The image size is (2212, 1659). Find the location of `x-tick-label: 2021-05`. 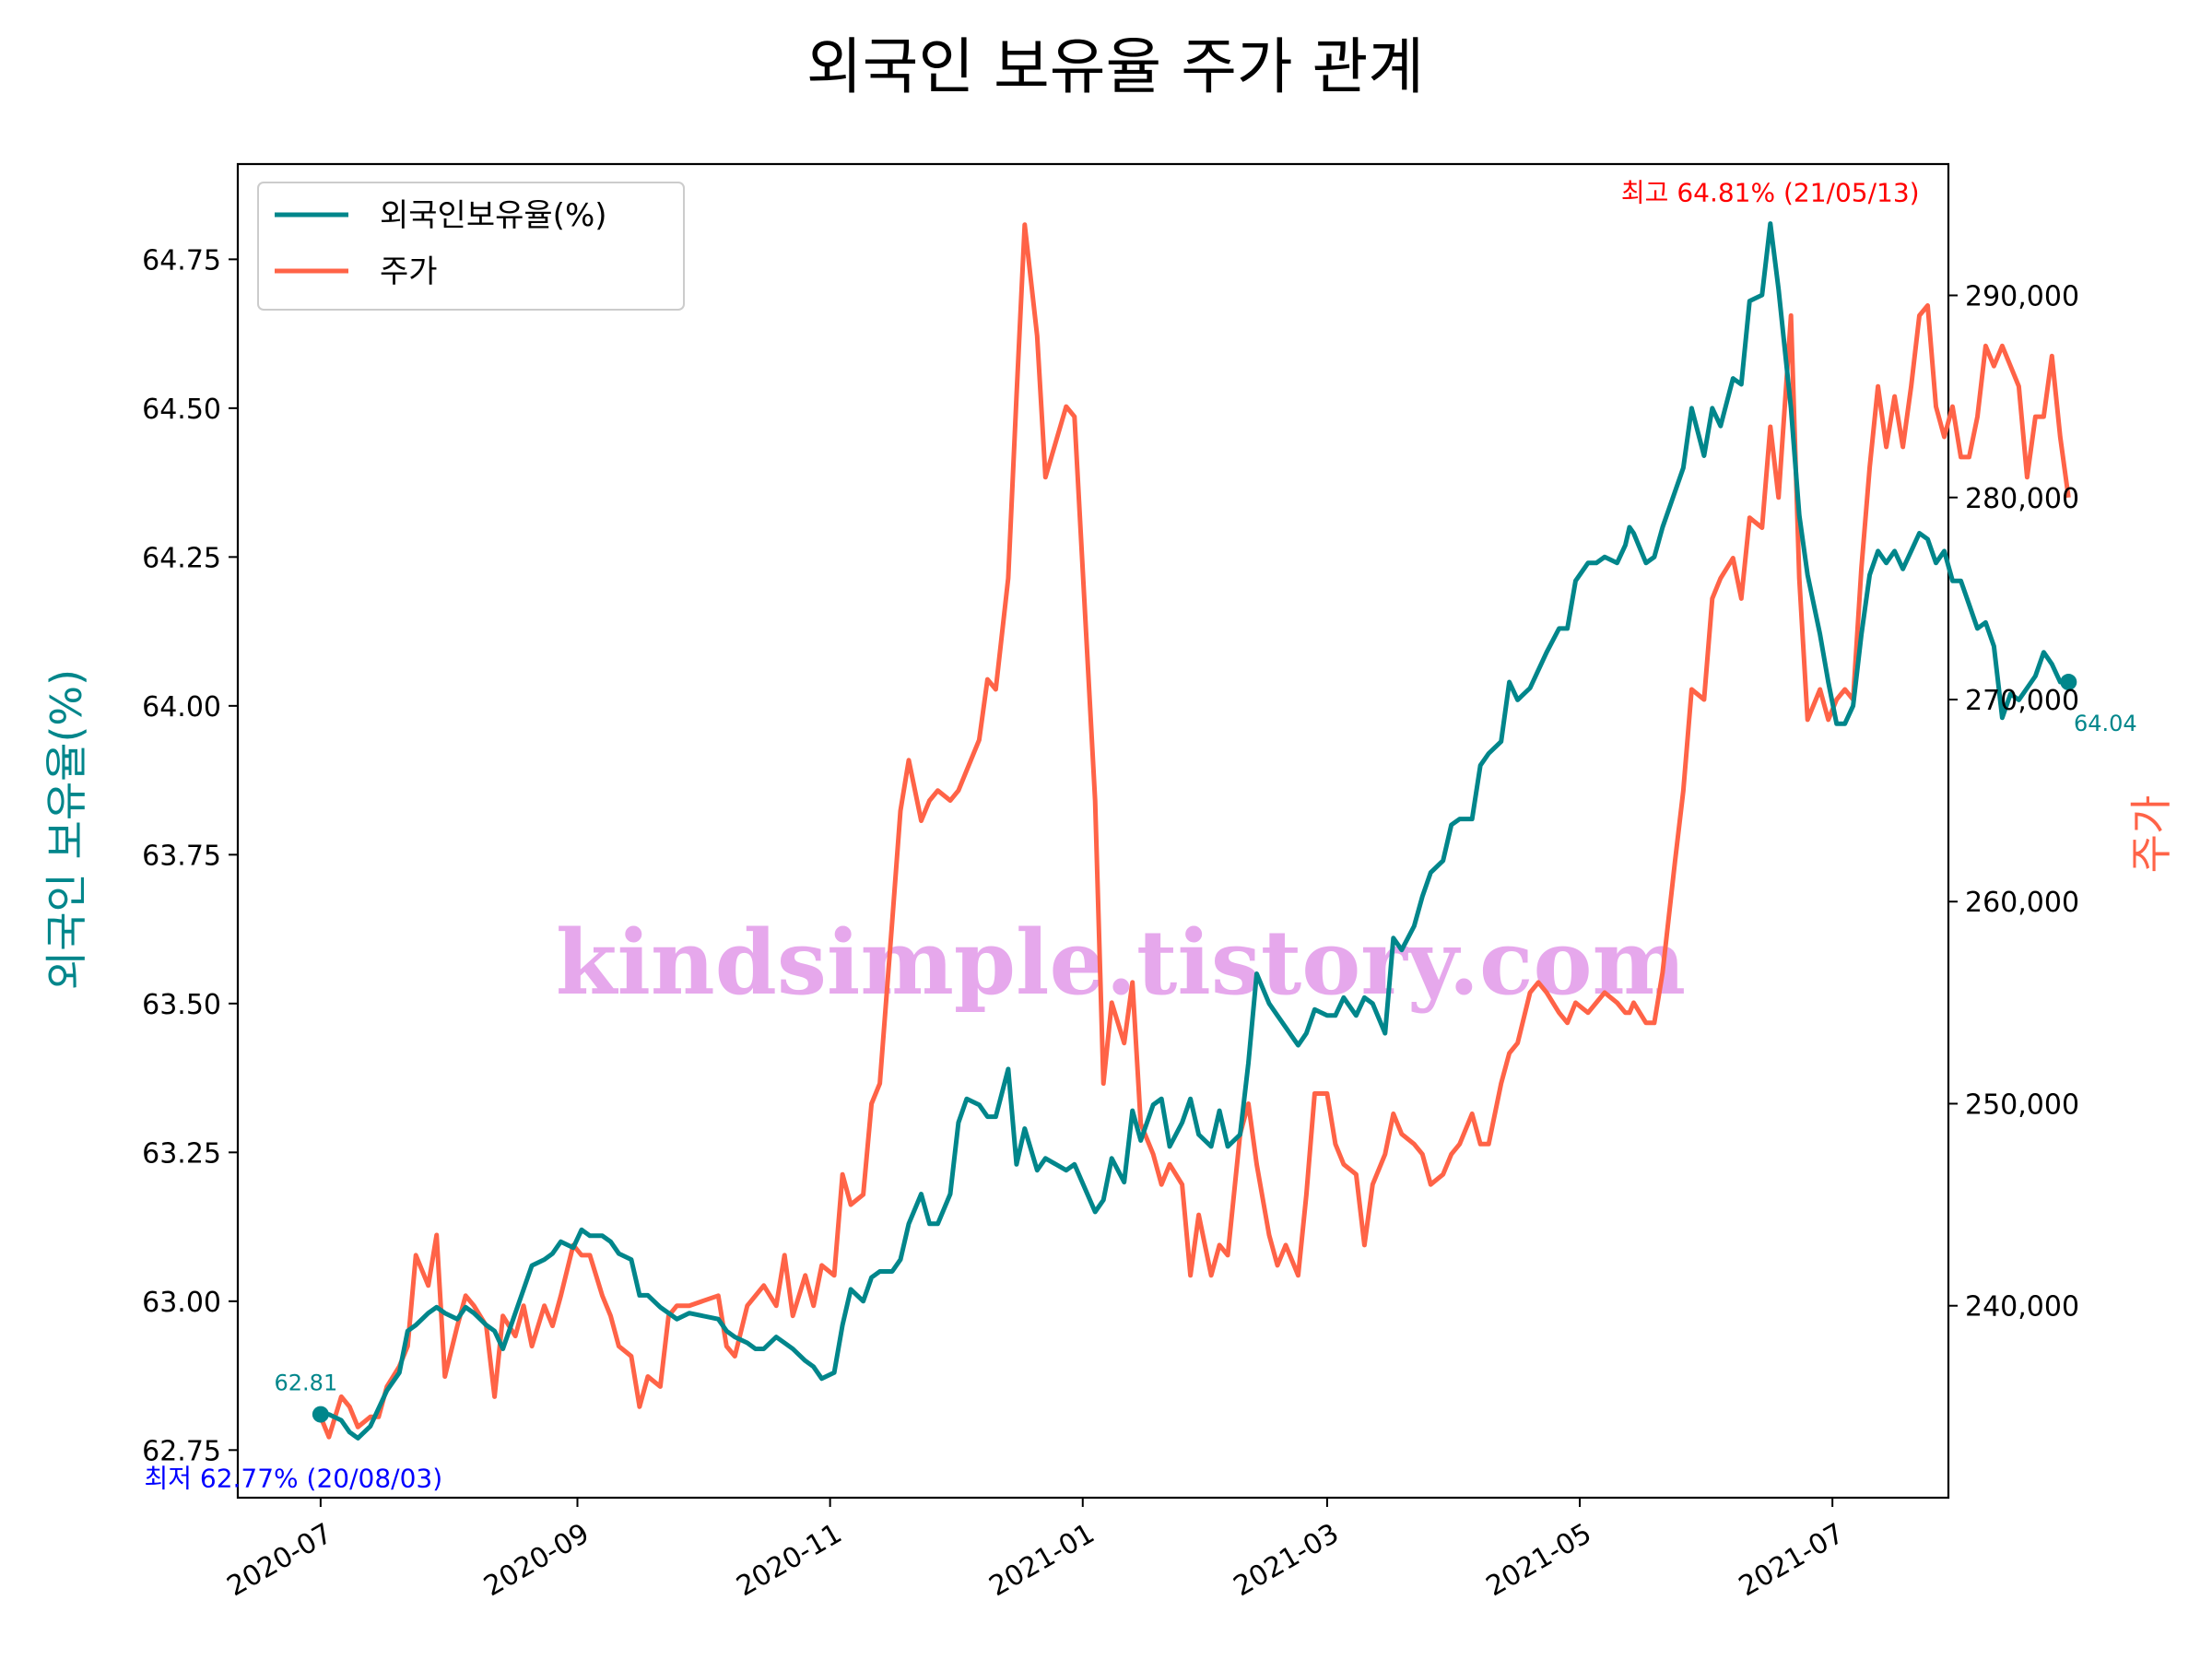

x-tick-label: 2021-05 is located at coordinates (1539, 1560).